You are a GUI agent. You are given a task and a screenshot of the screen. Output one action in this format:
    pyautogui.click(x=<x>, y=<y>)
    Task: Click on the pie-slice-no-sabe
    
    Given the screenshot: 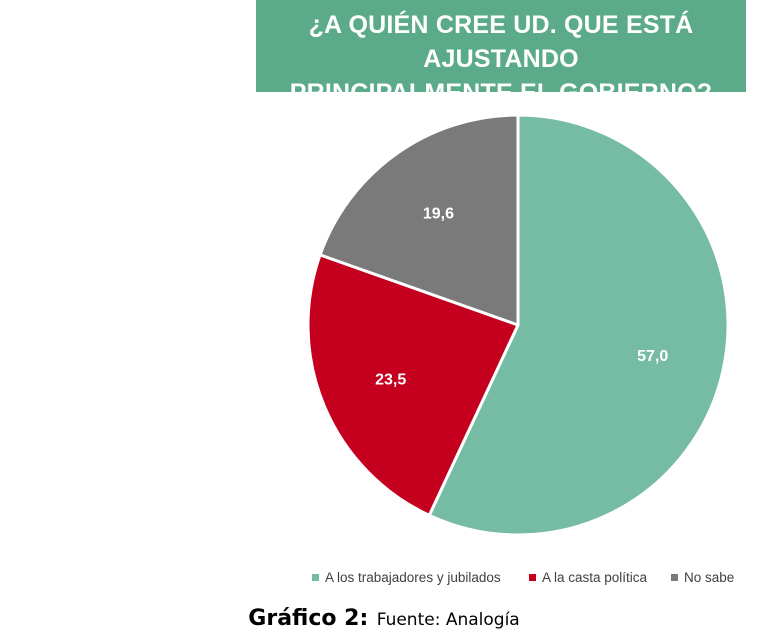 What is the action you would take?
    pyautogui.click(x=419, y=220)
    